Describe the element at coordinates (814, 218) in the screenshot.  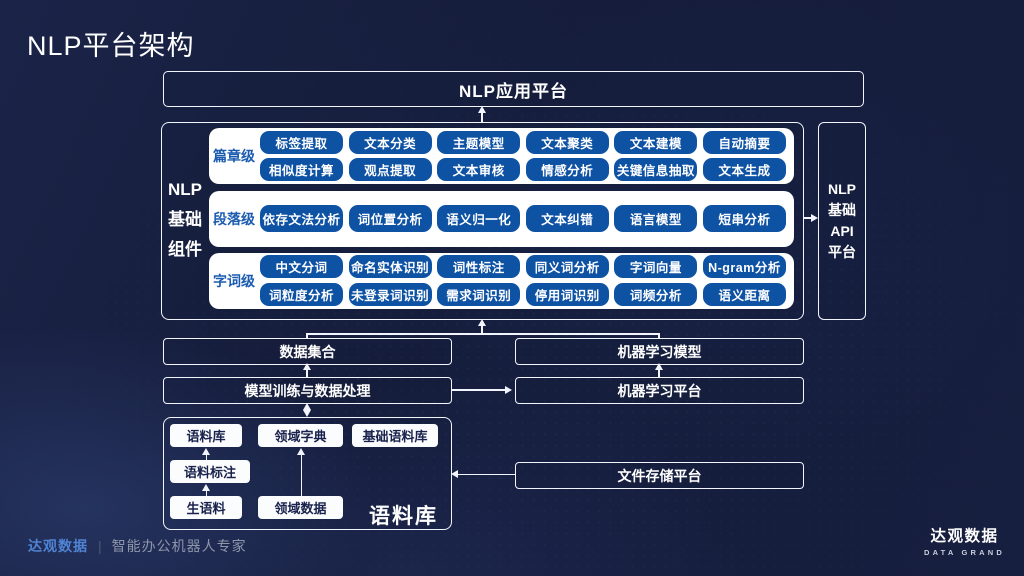
I see `arrow-right-to-api` at that location.